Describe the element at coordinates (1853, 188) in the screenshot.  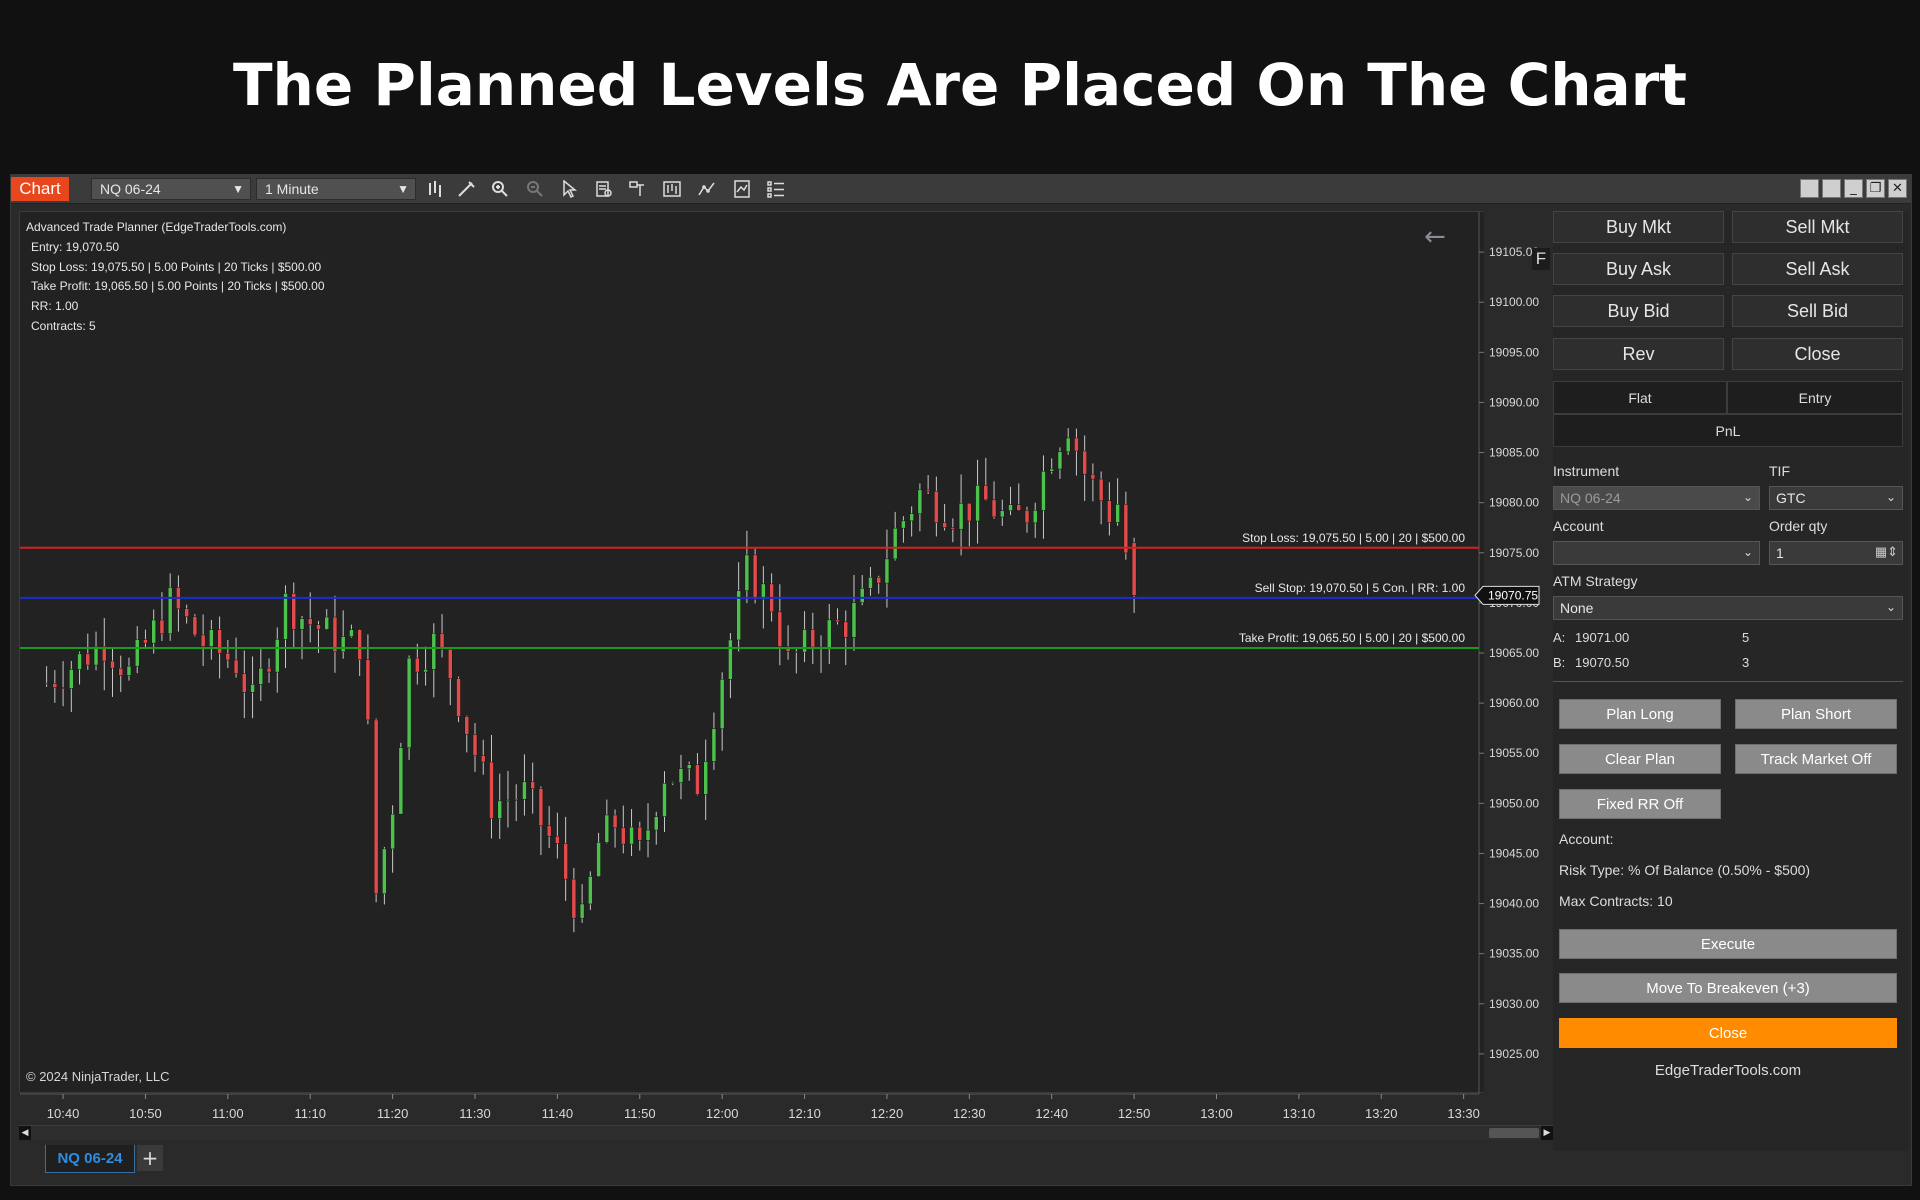
I see `minimize-icon: _` at that location.